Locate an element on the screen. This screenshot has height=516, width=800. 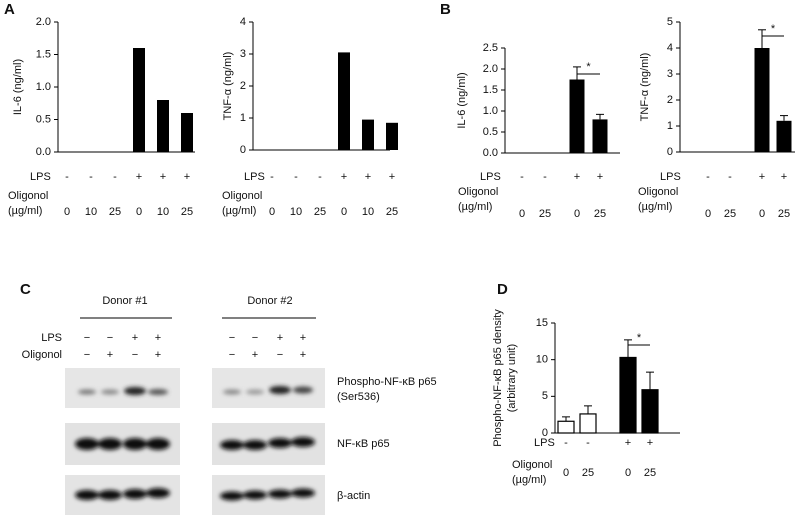
panel-letter: D is located at coordinates (502, 289).